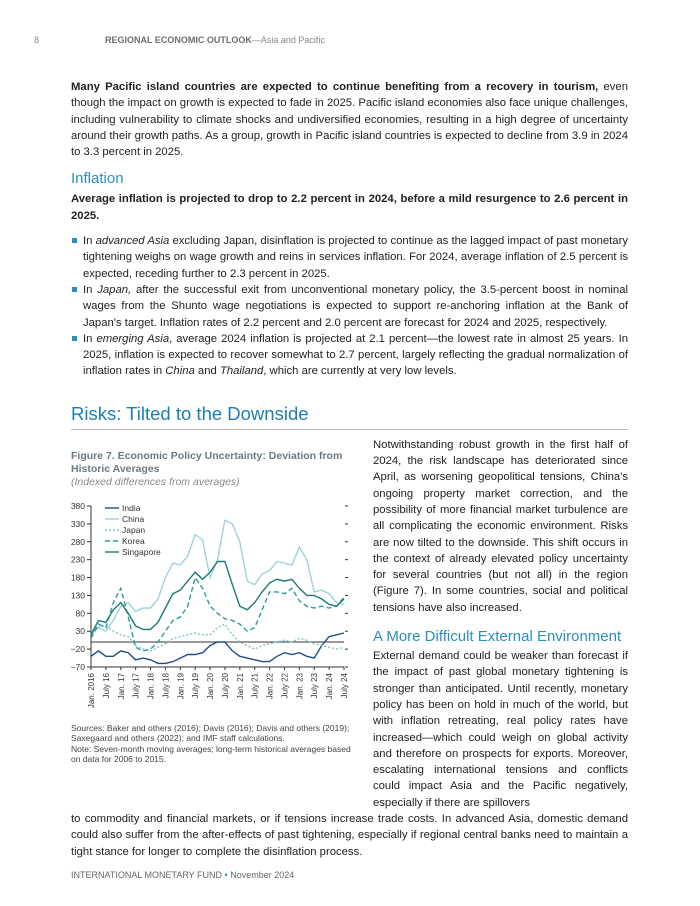 The image size is (700, 906). Describe the element at coordinates (210, 685) in the screenshot. I see `x-tick-label: Jan. 20` at that location.